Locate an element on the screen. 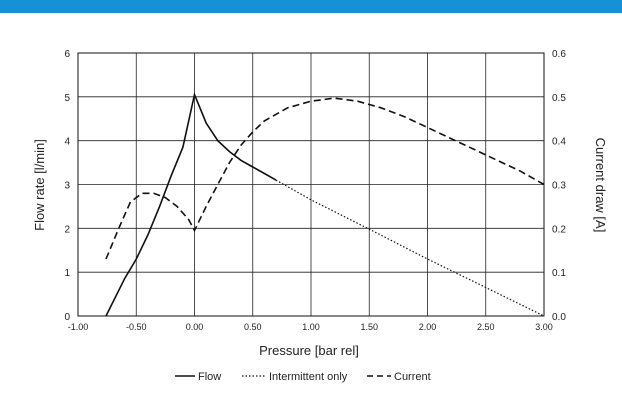  y2-tick-label: 0.5 is located at coordinates (559, 98).